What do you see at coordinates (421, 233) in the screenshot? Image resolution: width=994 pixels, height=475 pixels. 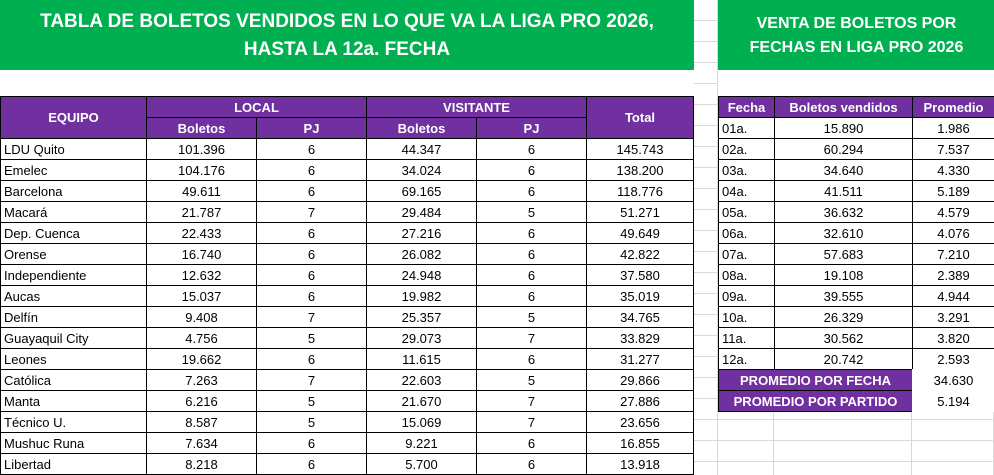 I see `value-cell: 27.216` at bounding box center [421, 233].